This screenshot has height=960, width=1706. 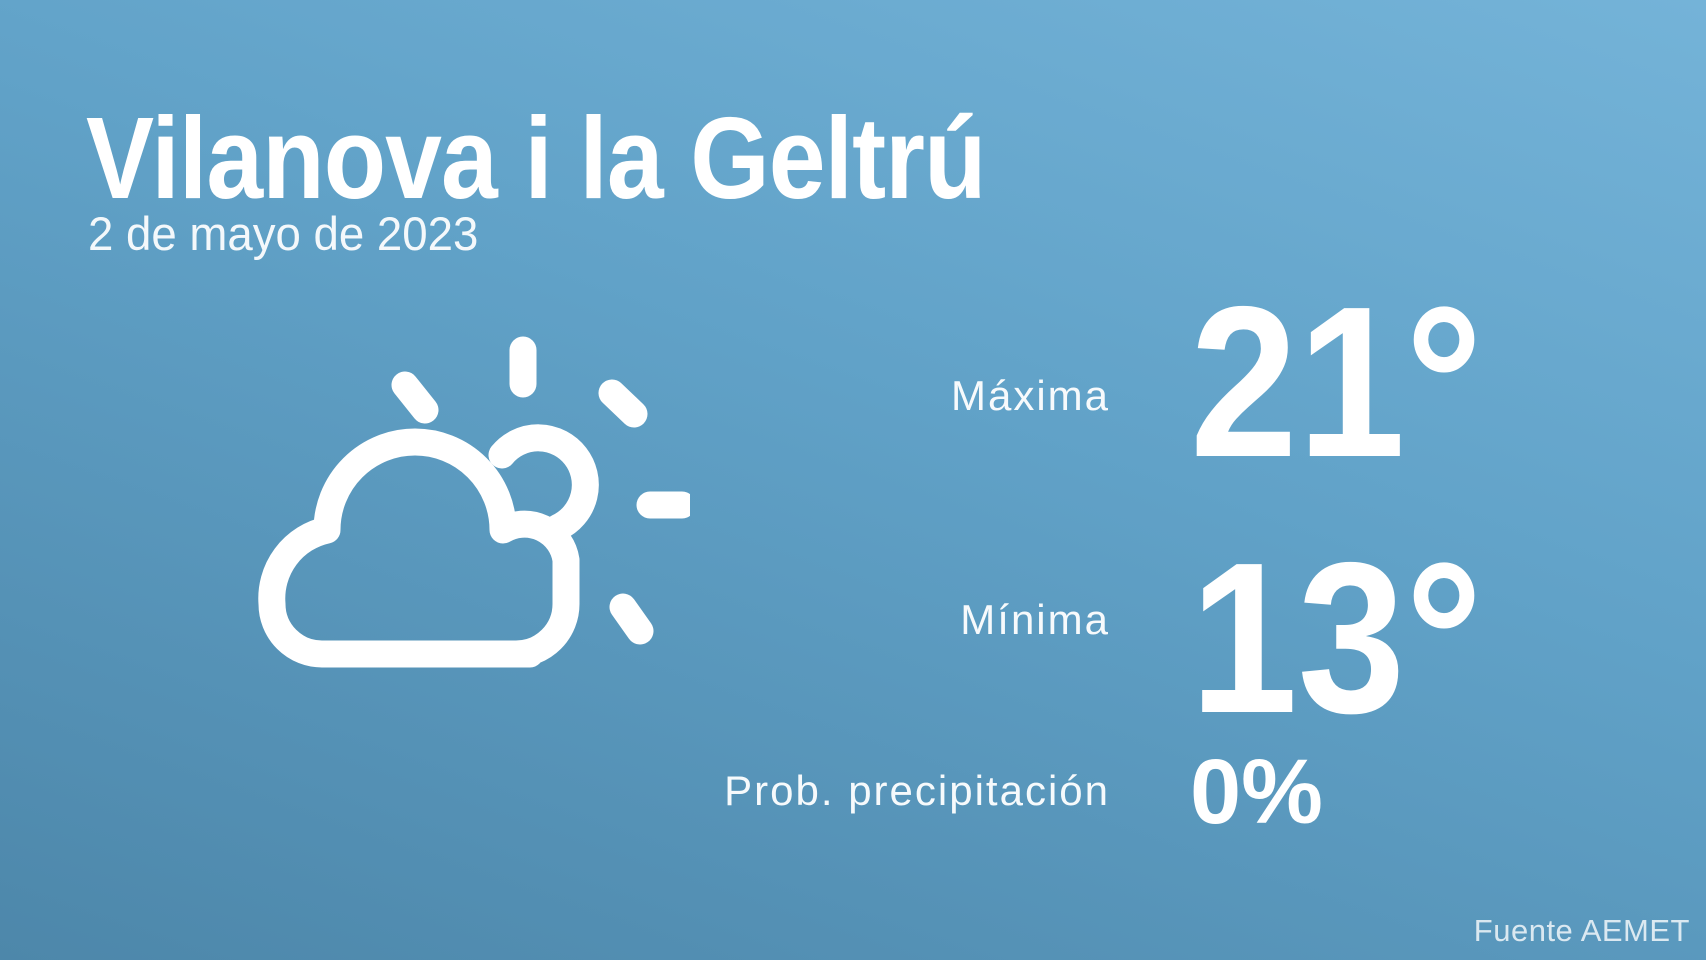 What do you see at coordinates (631, 619) in the screenshot?
I see `sun-ray-bottom-right` at bounding box center [631, 619].